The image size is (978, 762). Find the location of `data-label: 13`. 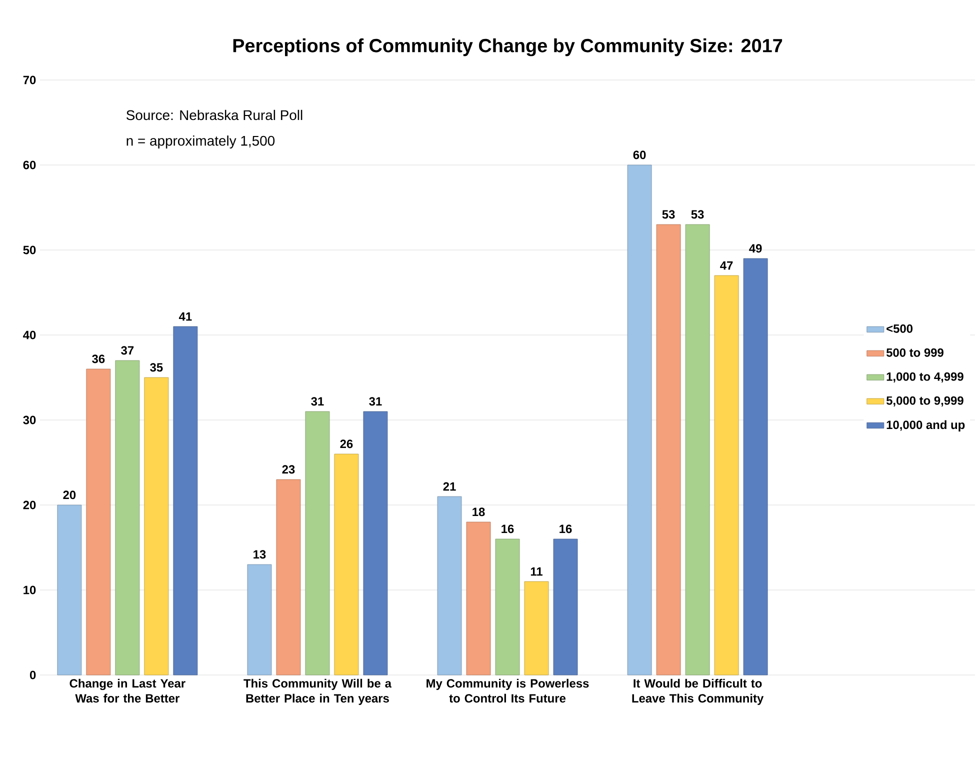

data-label: 13 is located at coordinates (260, 554).